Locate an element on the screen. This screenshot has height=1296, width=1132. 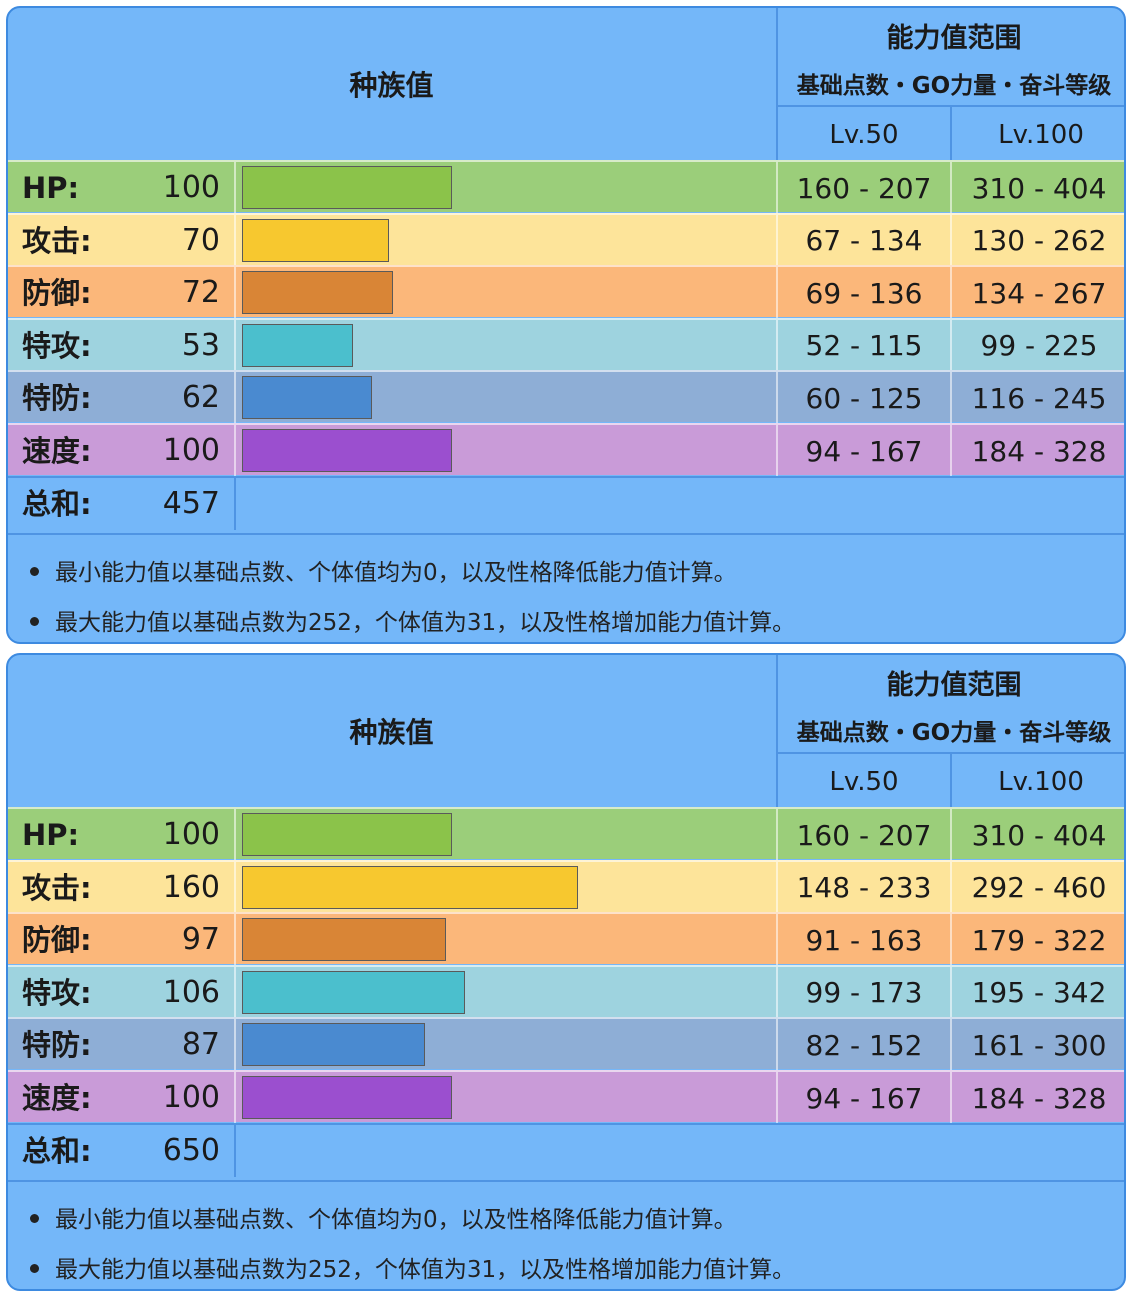
stat-row-attack: 攻击: 70 67 - 134 130 - 262 is located at coordinates (566, 239).